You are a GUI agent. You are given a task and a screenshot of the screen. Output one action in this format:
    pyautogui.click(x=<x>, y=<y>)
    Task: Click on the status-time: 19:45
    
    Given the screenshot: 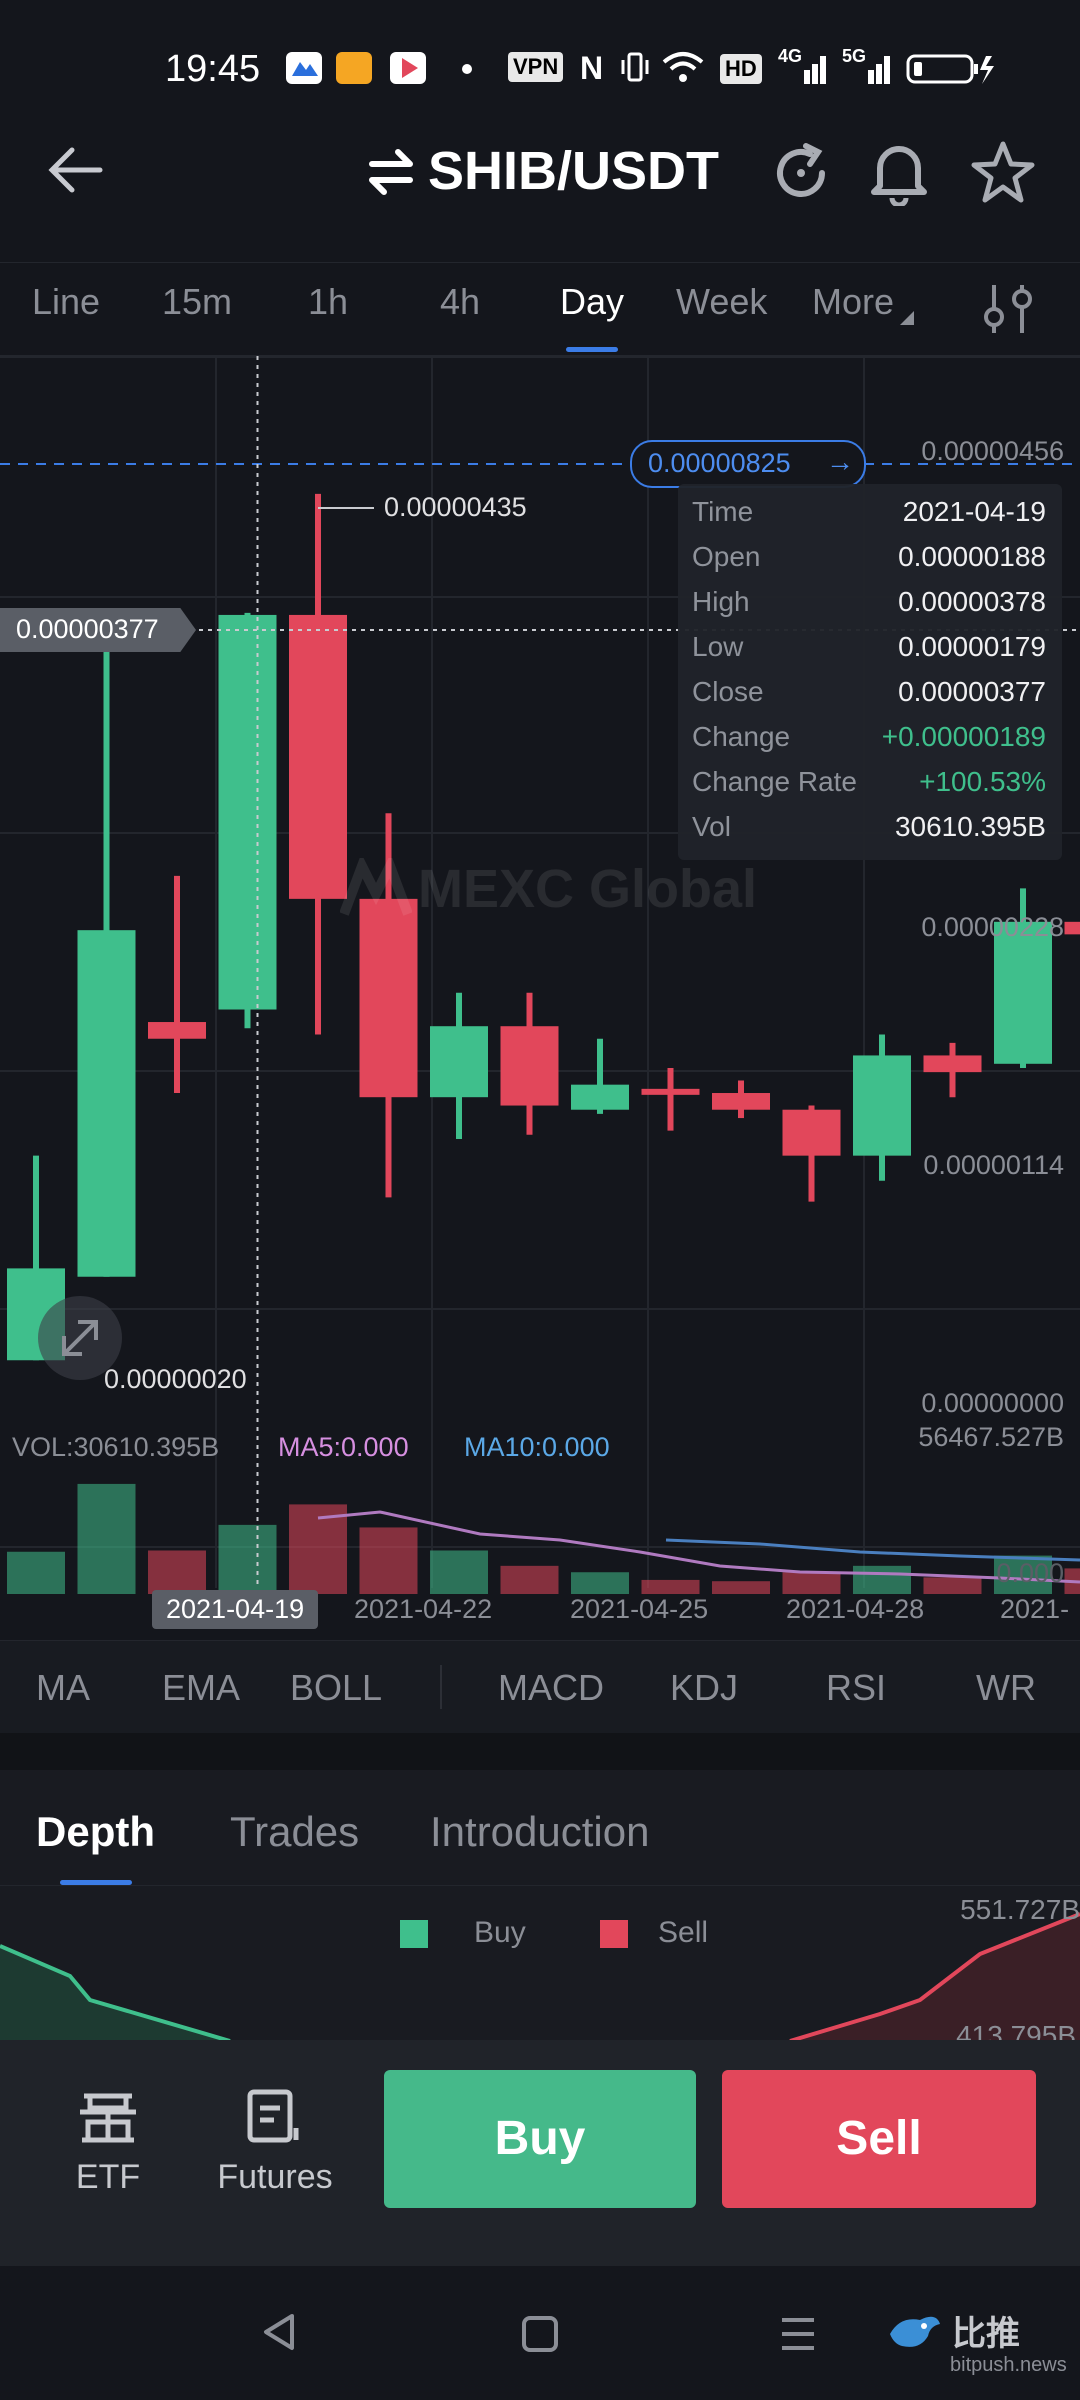 What is the action you would take?
    pyautogui.click(x=213, y=69)
    